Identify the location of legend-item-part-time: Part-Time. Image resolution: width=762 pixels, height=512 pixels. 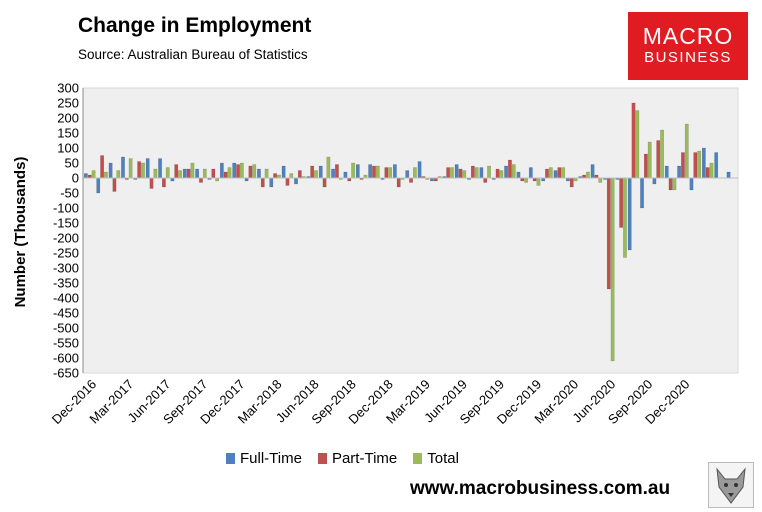
(357, 458).